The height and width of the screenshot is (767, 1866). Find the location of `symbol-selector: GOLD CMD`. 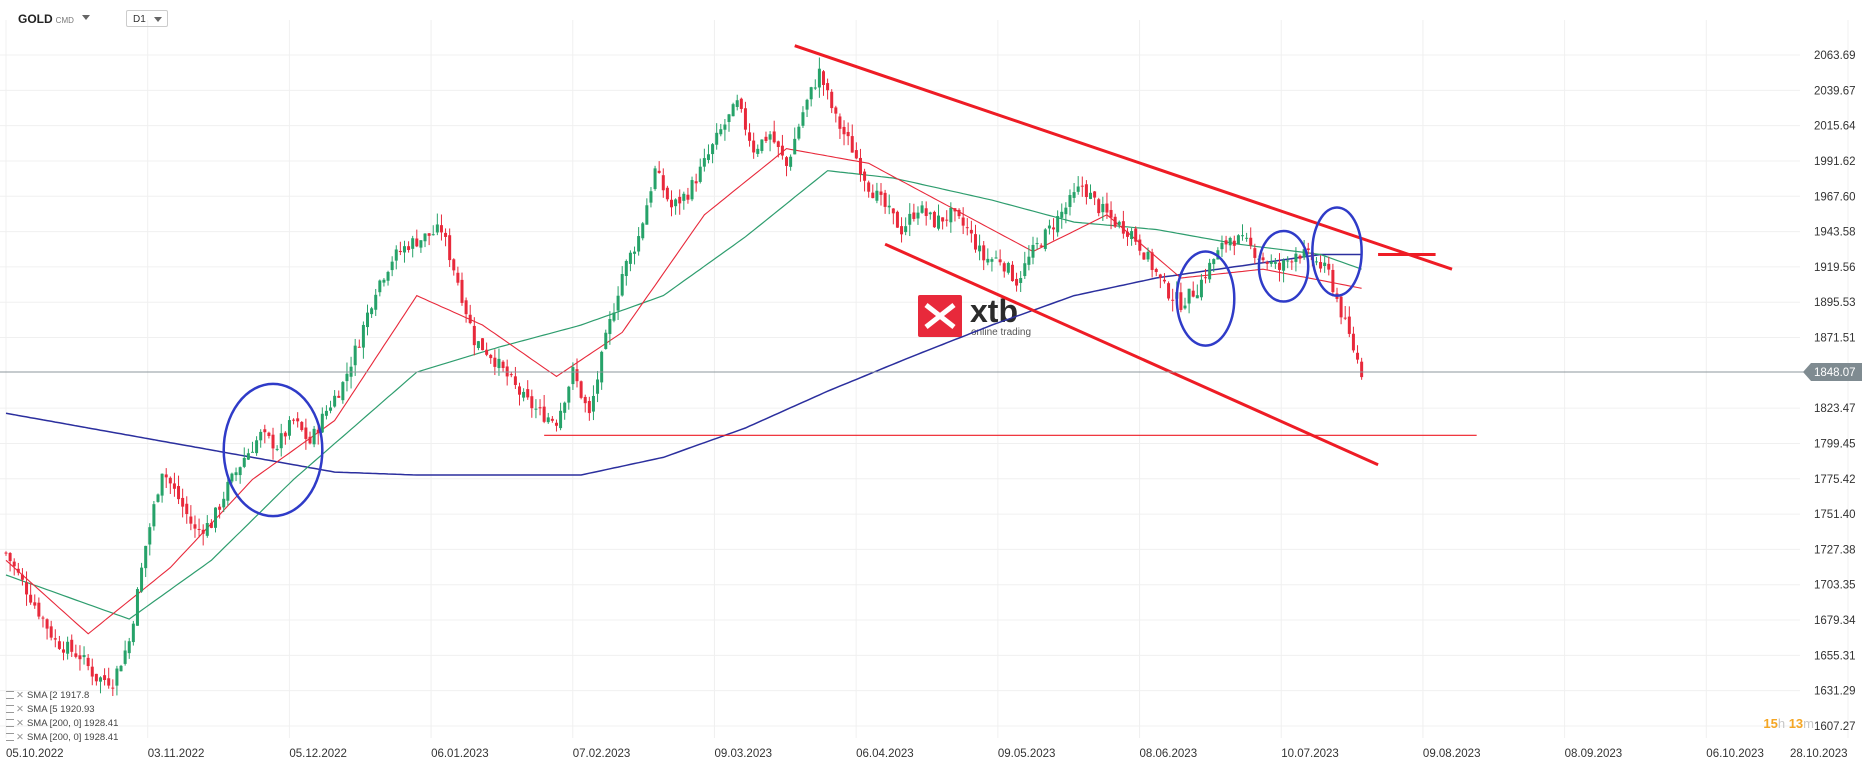

symbol-selector: GOLD CMD is located at coordinates (46, 19).